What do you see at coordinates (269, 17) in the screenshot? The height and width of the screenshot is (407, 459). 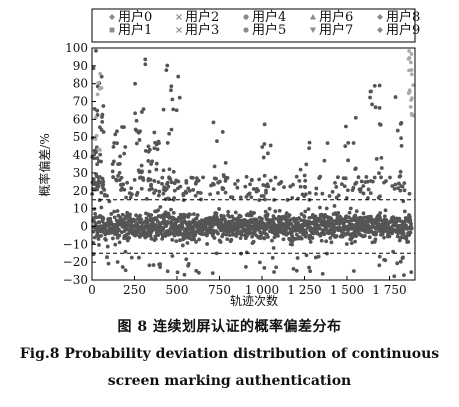 I see `legend-label: 用户4` at bounding box center [269, 17].